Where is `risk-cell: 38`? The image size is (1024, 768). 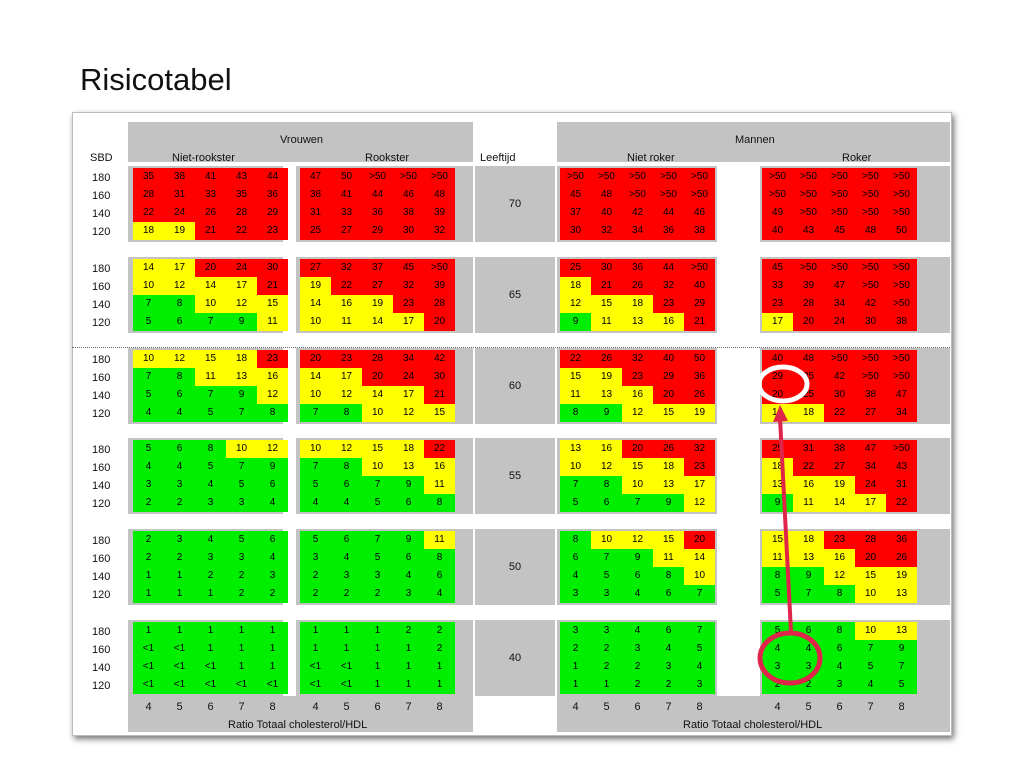
risk-cell: 38 is located at coordinates (315, 195).